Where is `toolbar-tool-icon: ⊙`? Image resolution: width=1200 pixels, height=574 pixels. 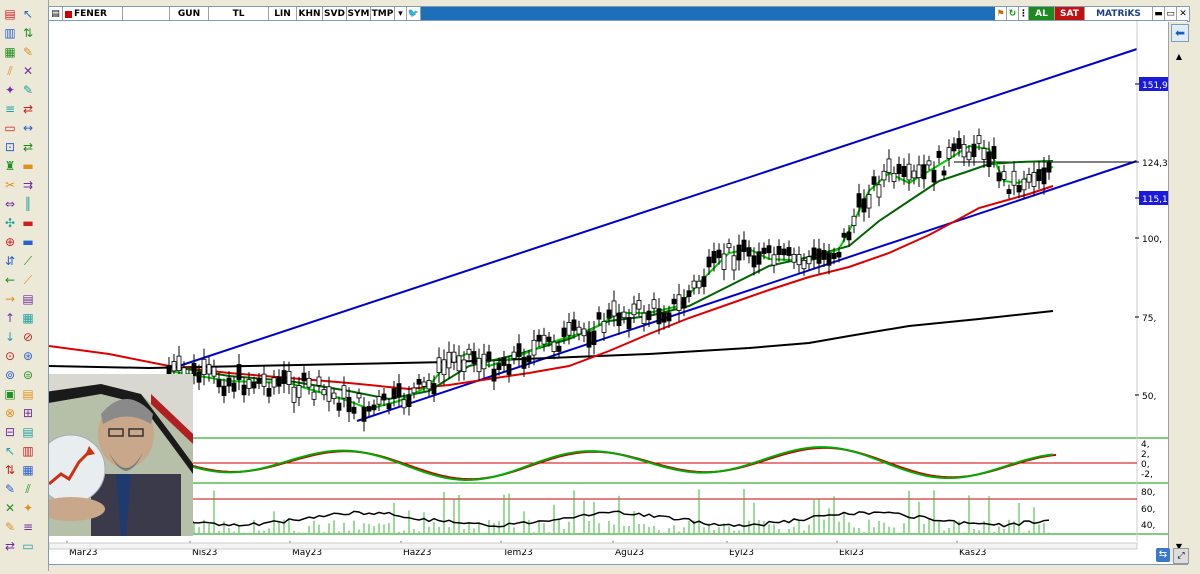
toolbar-tool-icon: ⊙ is located at coordinates (10, 356).